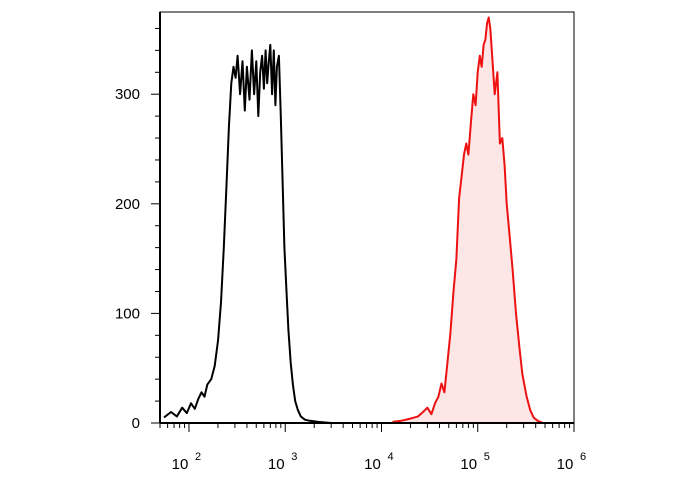 This screenshot has width=688, height=490. What do you see at coordinates (136, 423) in the screenshot?
I see `y-tick-label: 0` at bounding box center [136, 423].